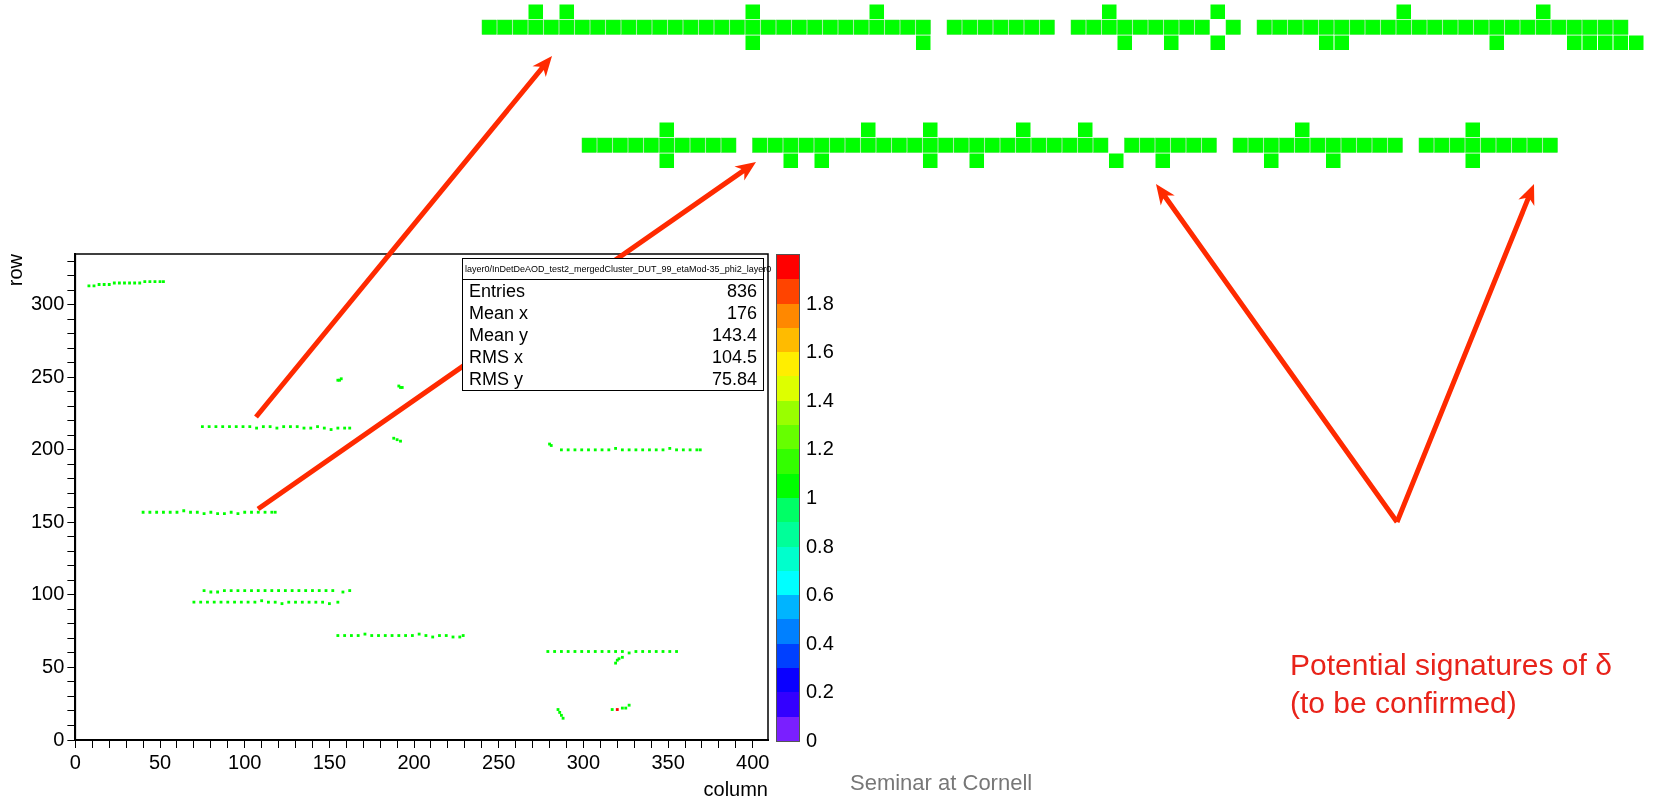  Describe the element at coordinates (820, 351) in the screenshot. I see `color-bar-label: 1.6` at that location.